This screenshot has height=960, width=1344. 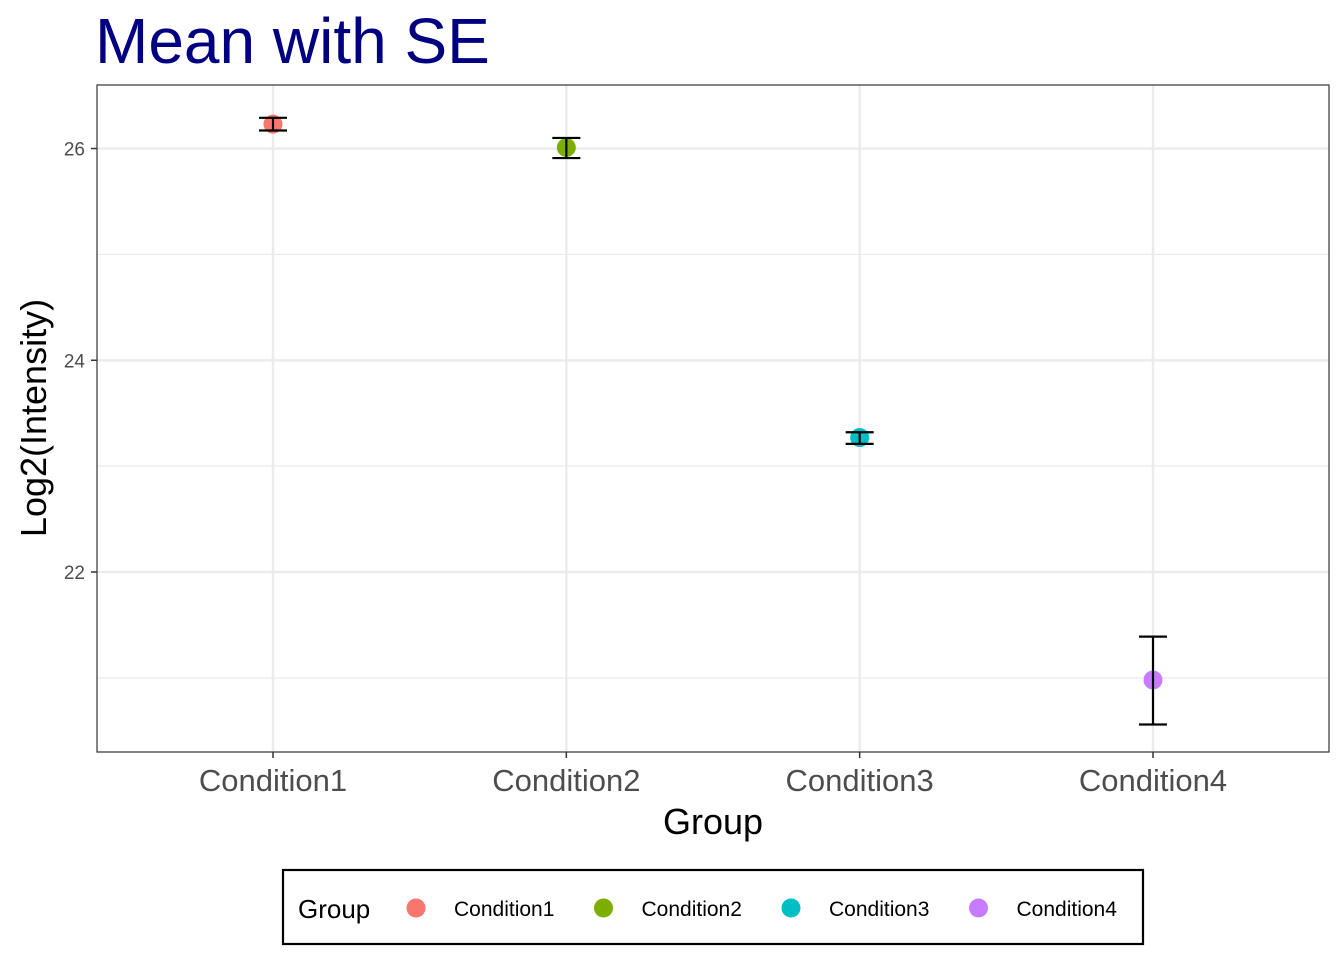 I want to click on y-axis: 22 24 26, so click(x=80, y=362).